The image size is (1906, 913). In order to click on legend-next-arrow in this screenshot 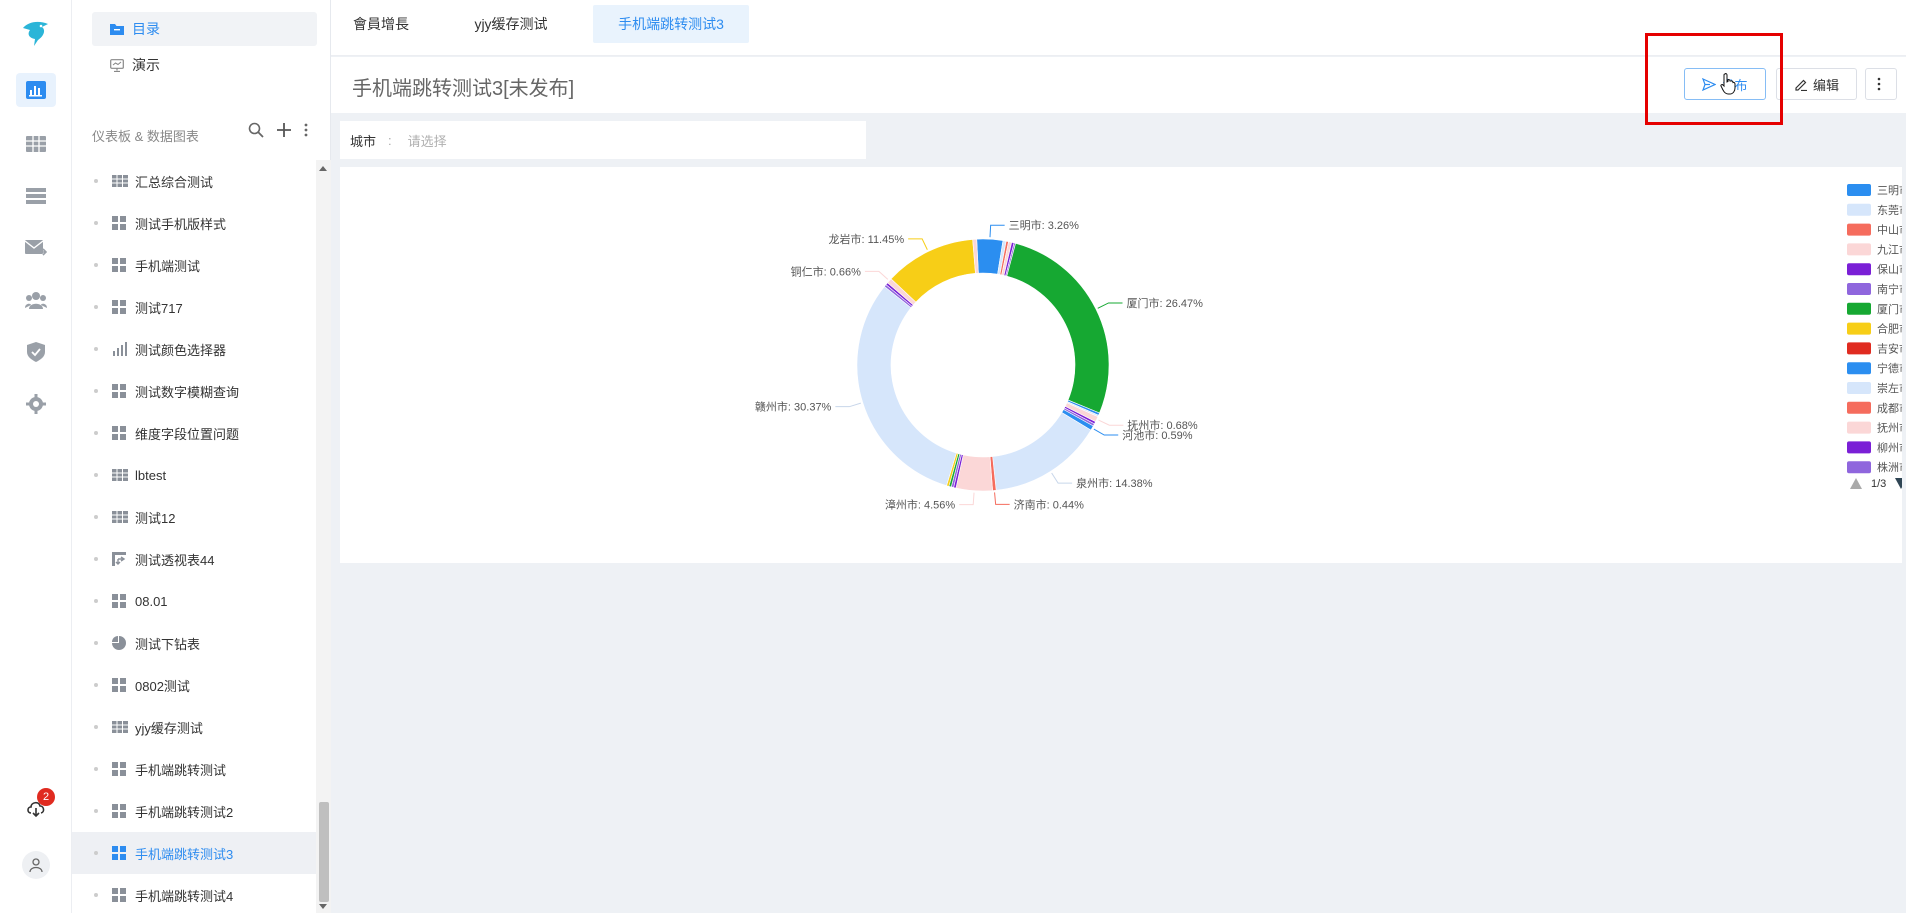, I will do `click(1900, 483)`.